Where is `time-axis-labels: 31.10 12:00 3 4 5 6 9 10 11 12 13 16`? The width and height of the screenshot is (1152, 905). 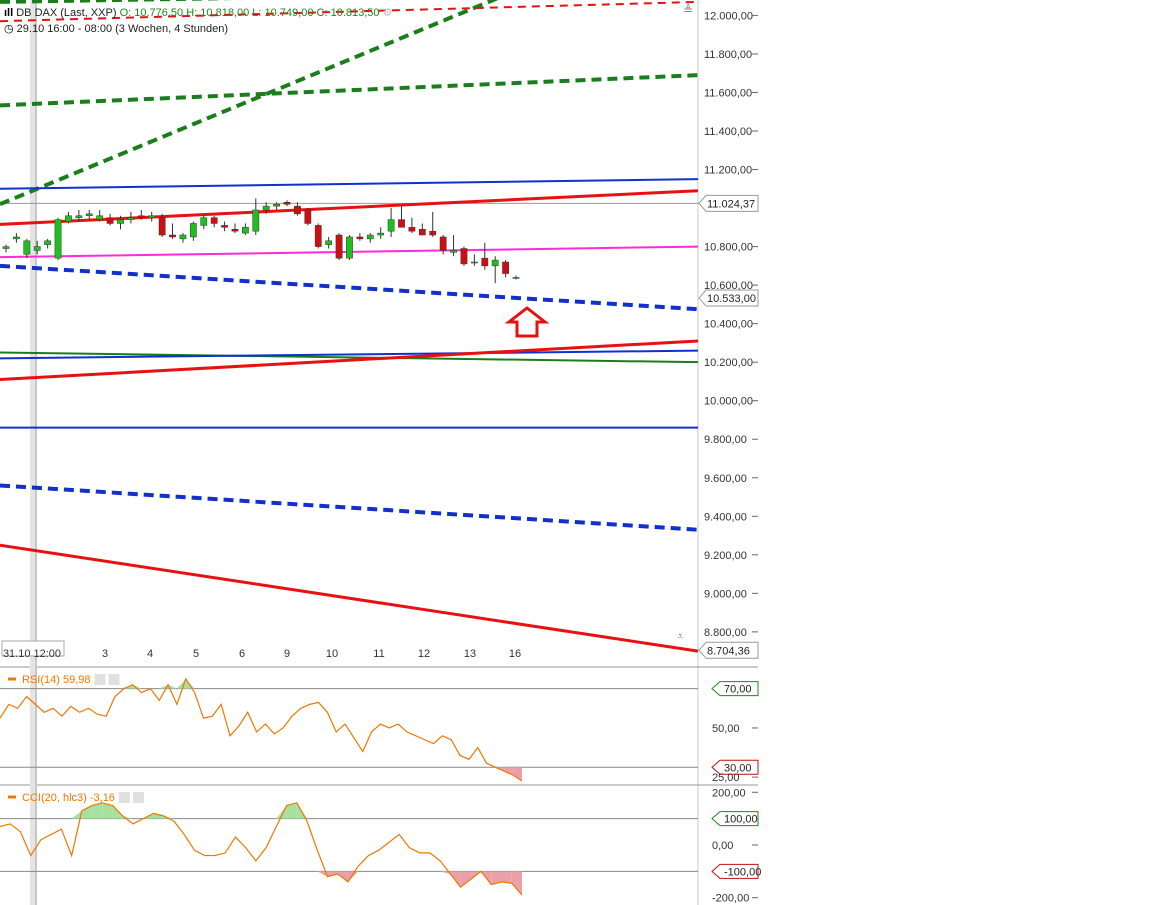 time-axis-labels: 31.10 12:00 3 4 5 6 9 10 11 12 13 16 is located at coordinates (261, 650).